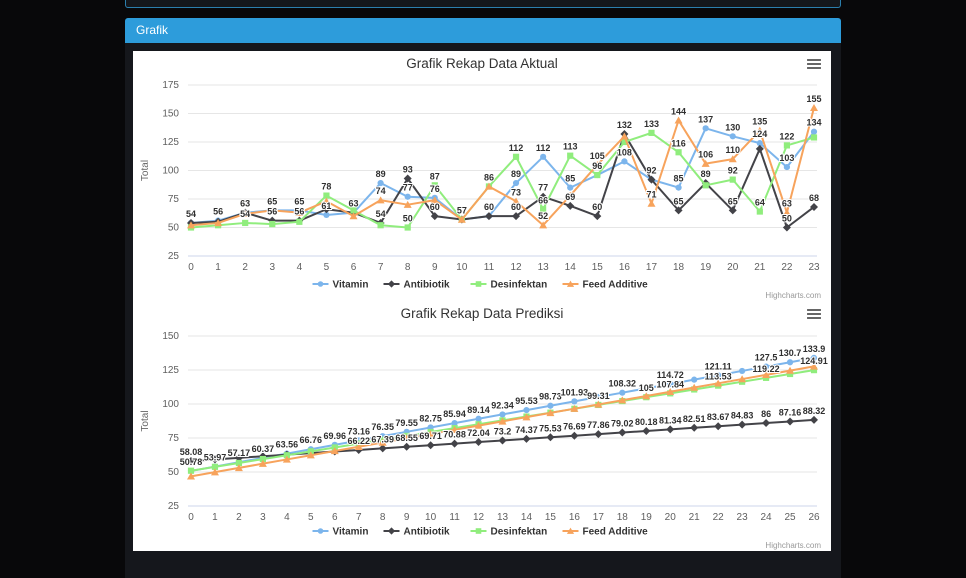 This screenshot has width=966, height=578. I want to click on svg-text: Feed Additive, so click(616, 532).